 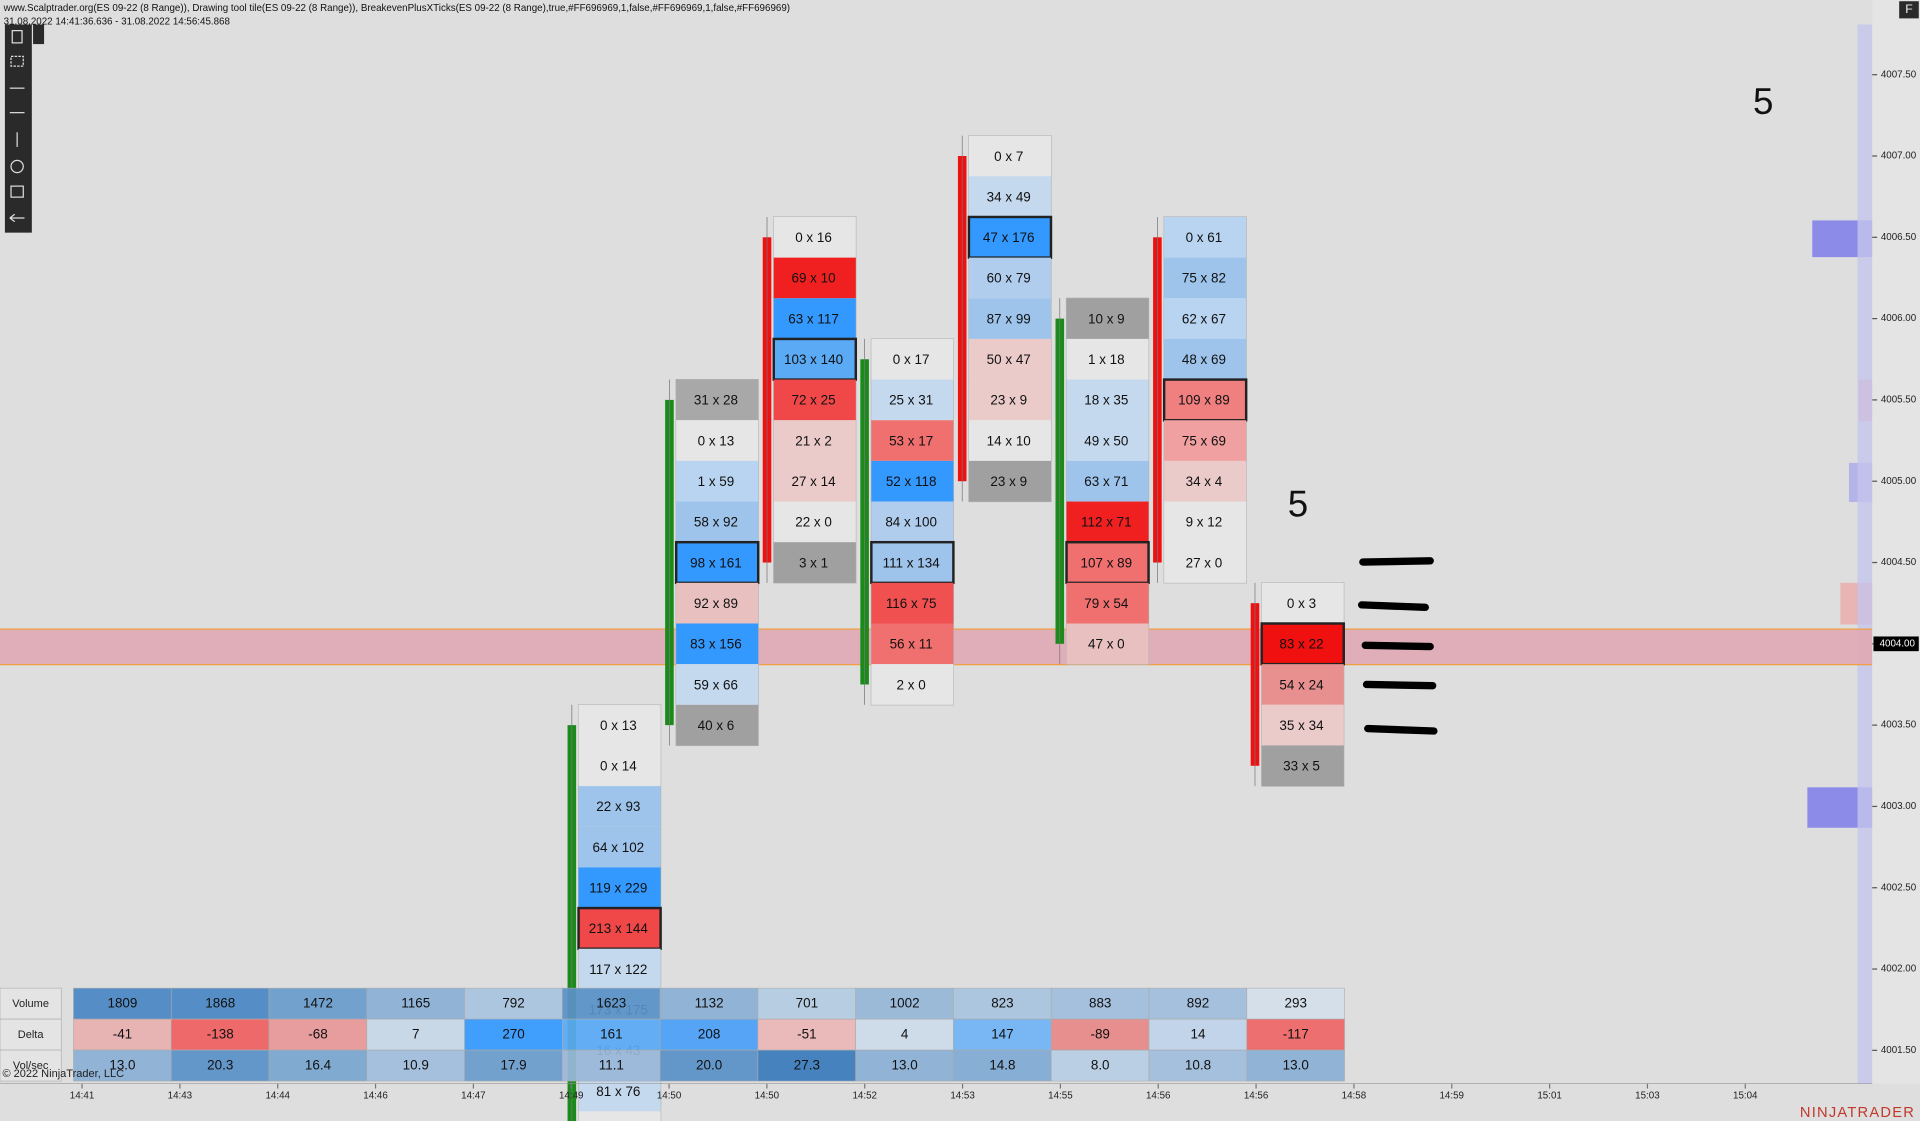 What do you see at coordinates (1198, 1065) in the screenshot?
I see `summary-value: 10.8` at bounding box center [1198, 1065].